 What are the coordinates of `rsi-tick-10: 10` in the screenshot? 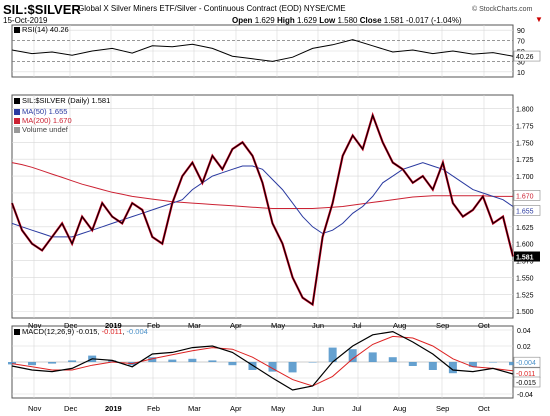 It's located at (521, 73).